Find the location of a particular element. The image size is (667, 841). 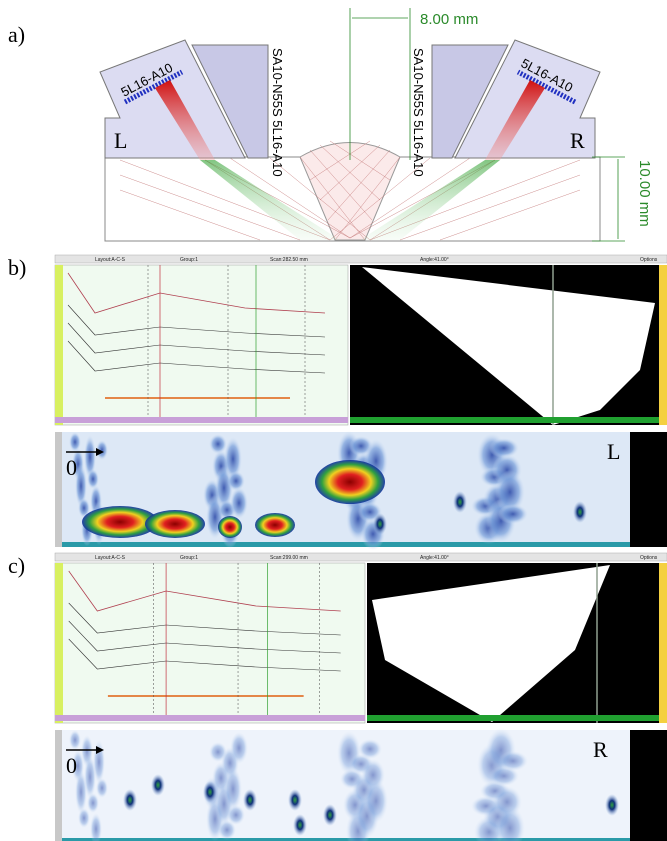

array-element is located at coordinates (153, 87).